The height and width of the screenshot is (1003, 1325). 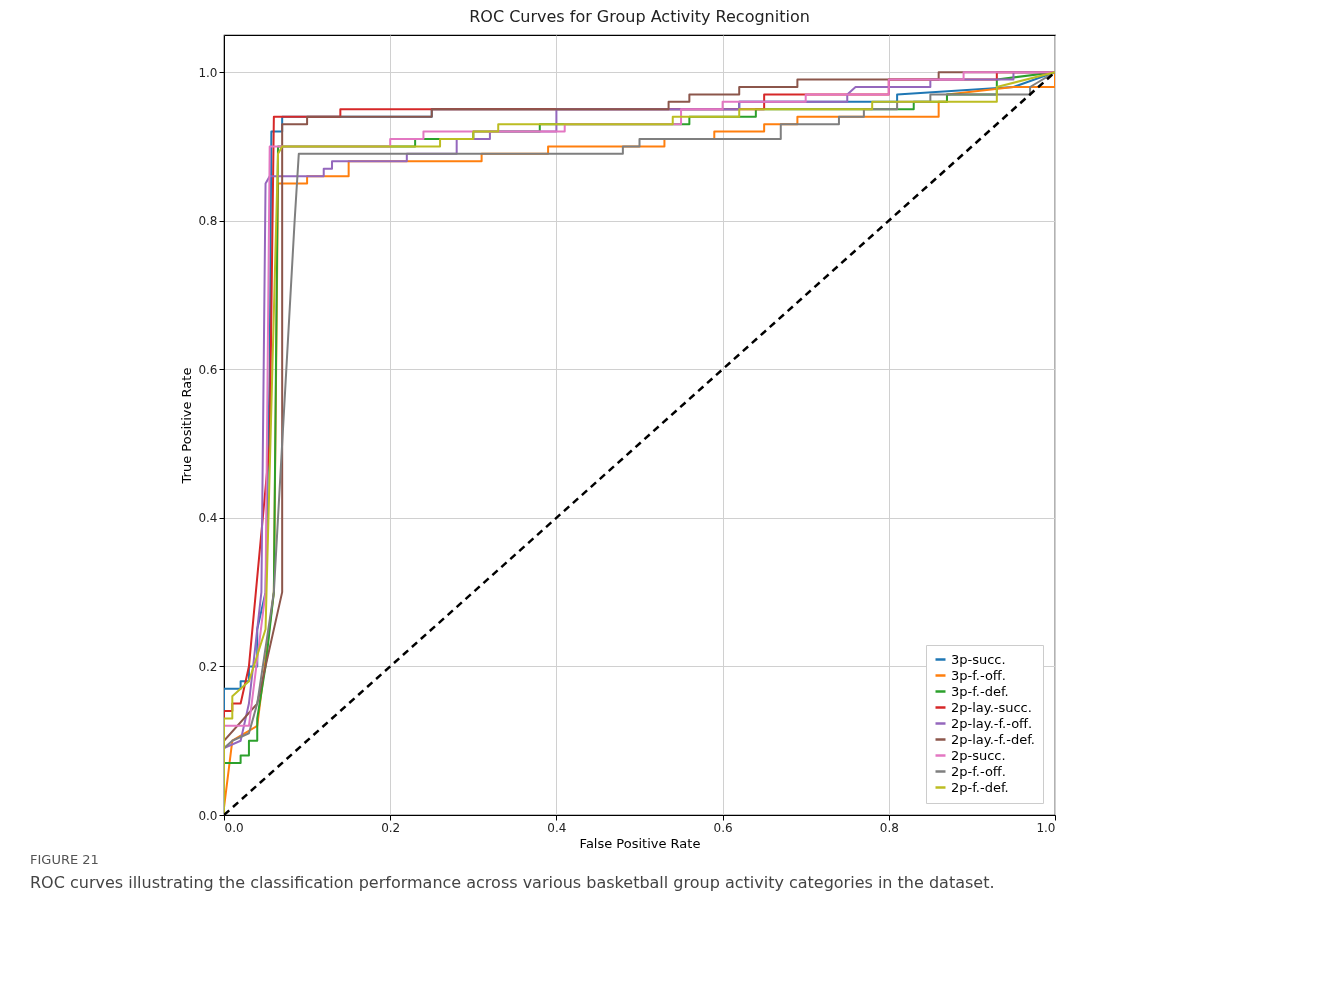 What do you see at coordinates (978, 675) in the screenshot?
I see `legend-label: 3p-f.-off.` at bounding box center [978, 675].